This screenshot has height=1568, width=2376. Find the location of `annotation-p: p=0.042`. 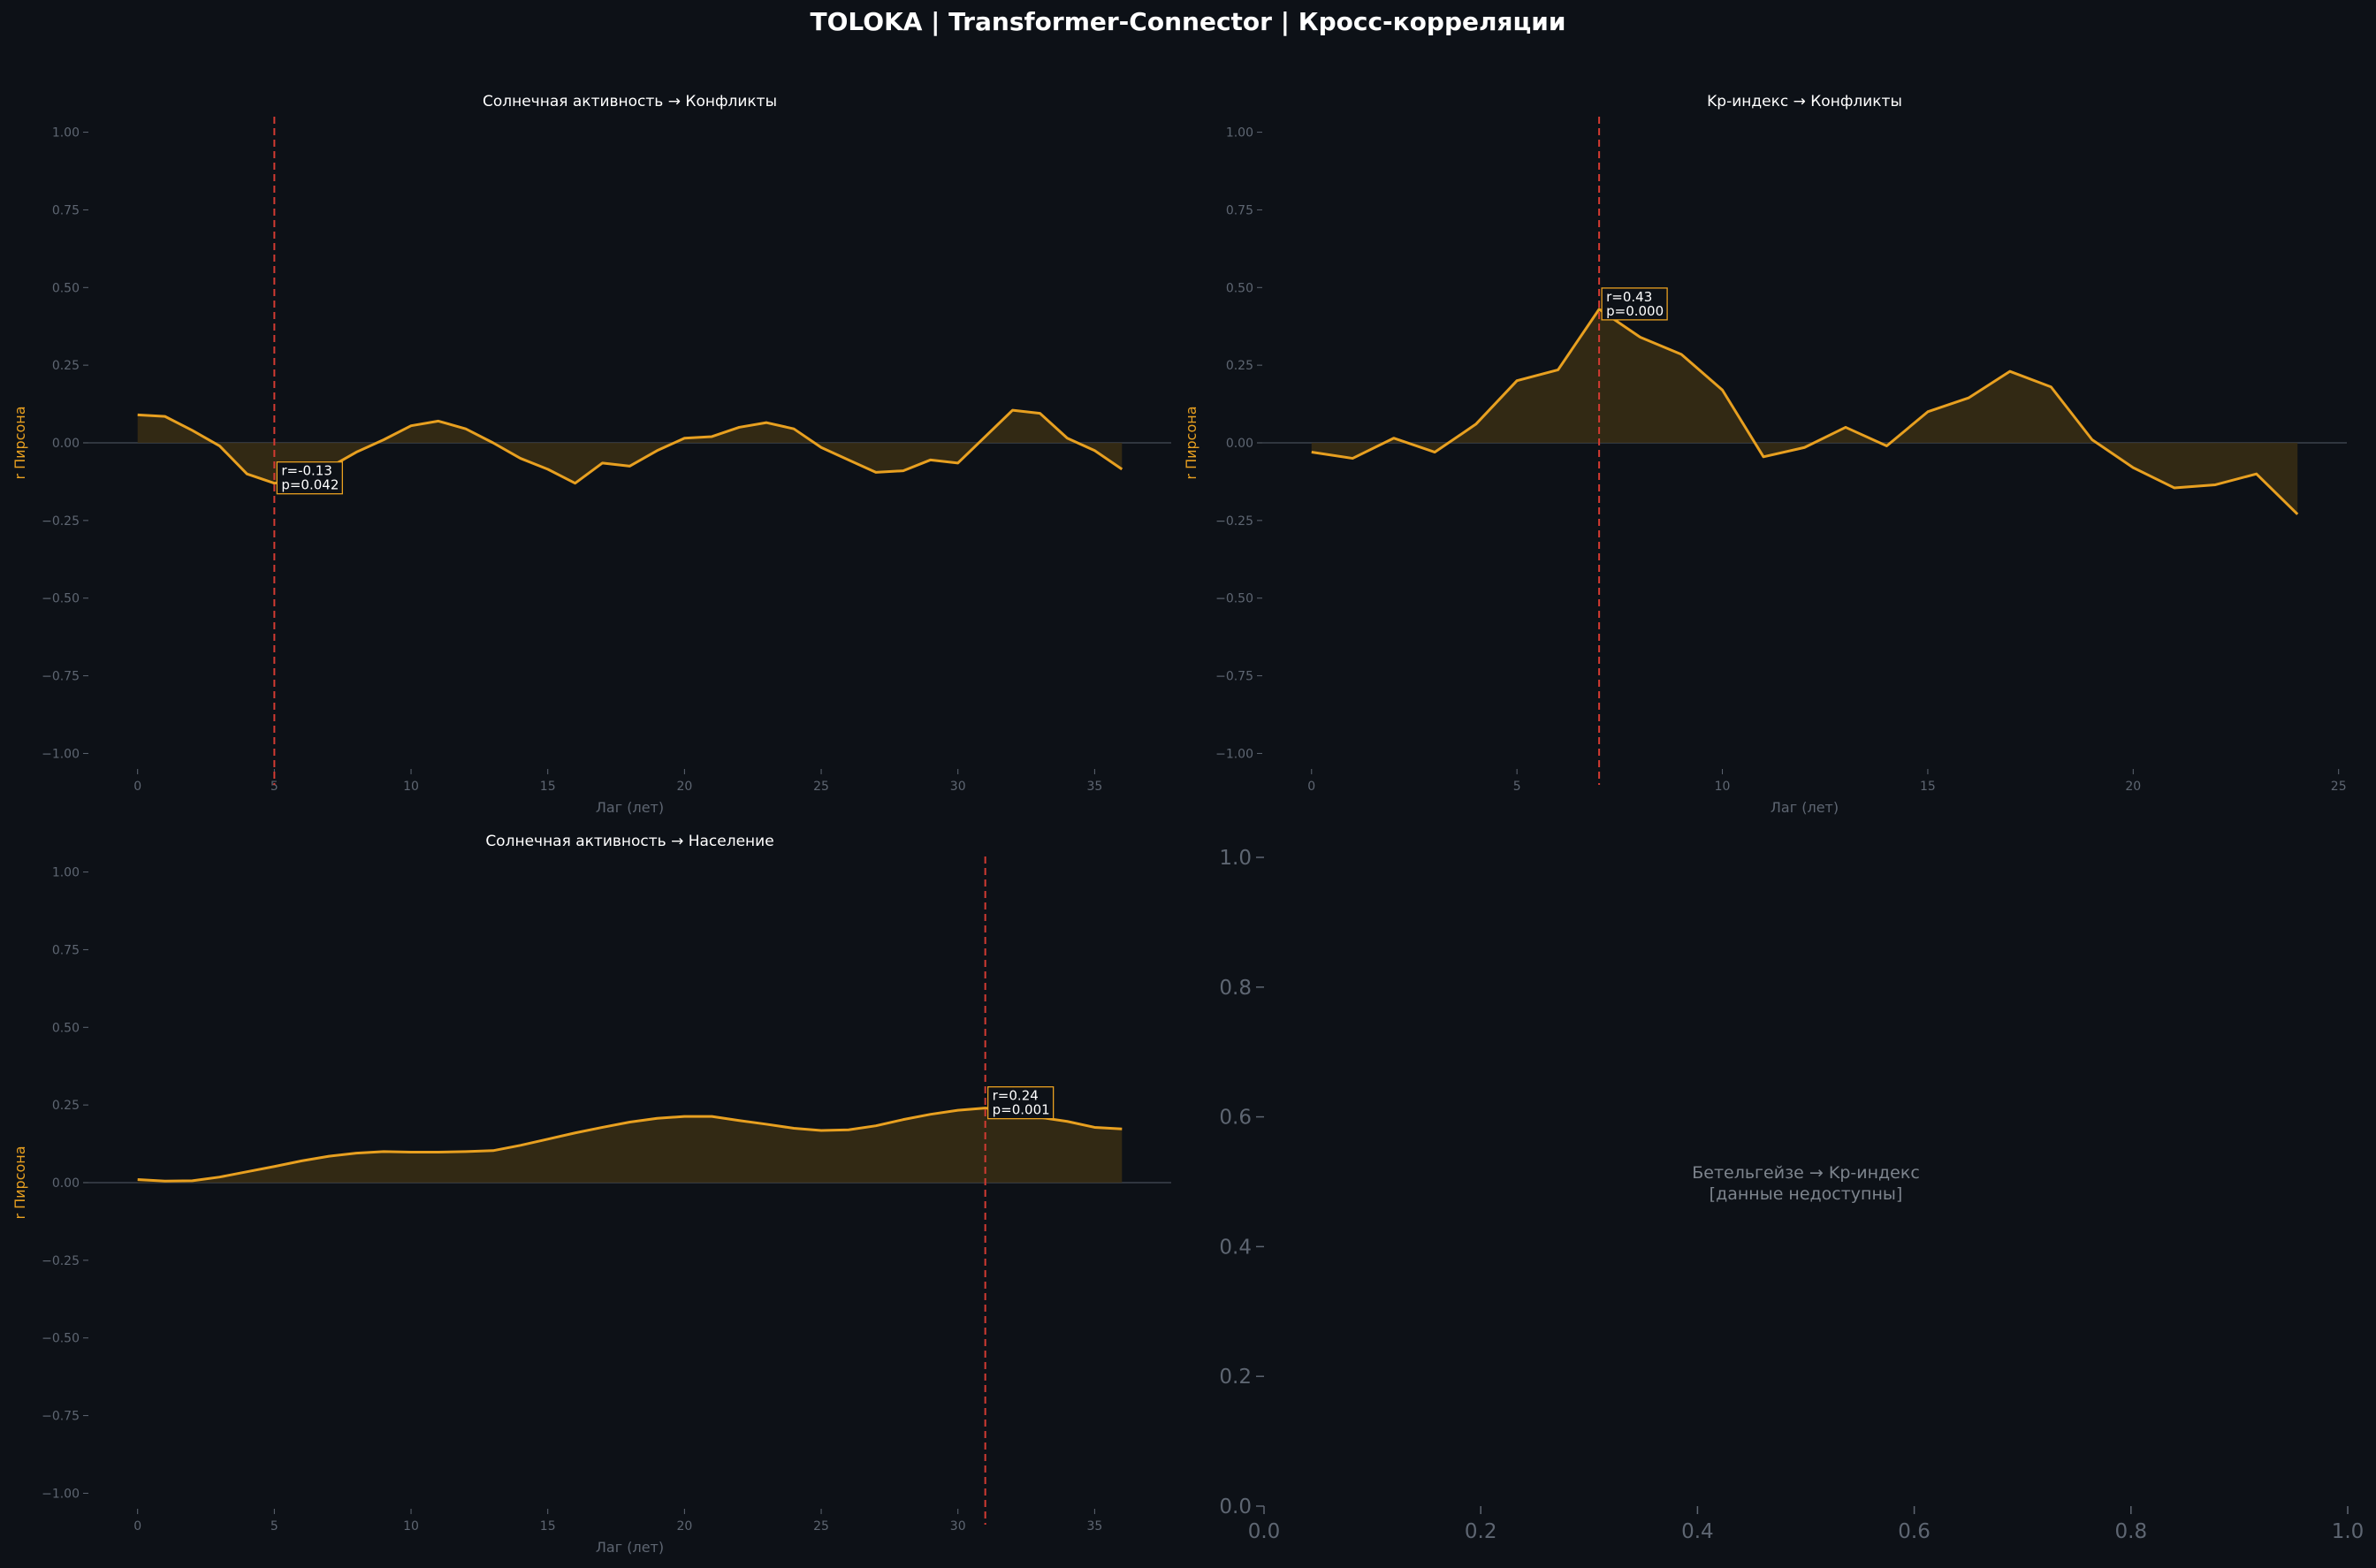

annotation-p: p=0.042 is located at coordinates (310, 485).